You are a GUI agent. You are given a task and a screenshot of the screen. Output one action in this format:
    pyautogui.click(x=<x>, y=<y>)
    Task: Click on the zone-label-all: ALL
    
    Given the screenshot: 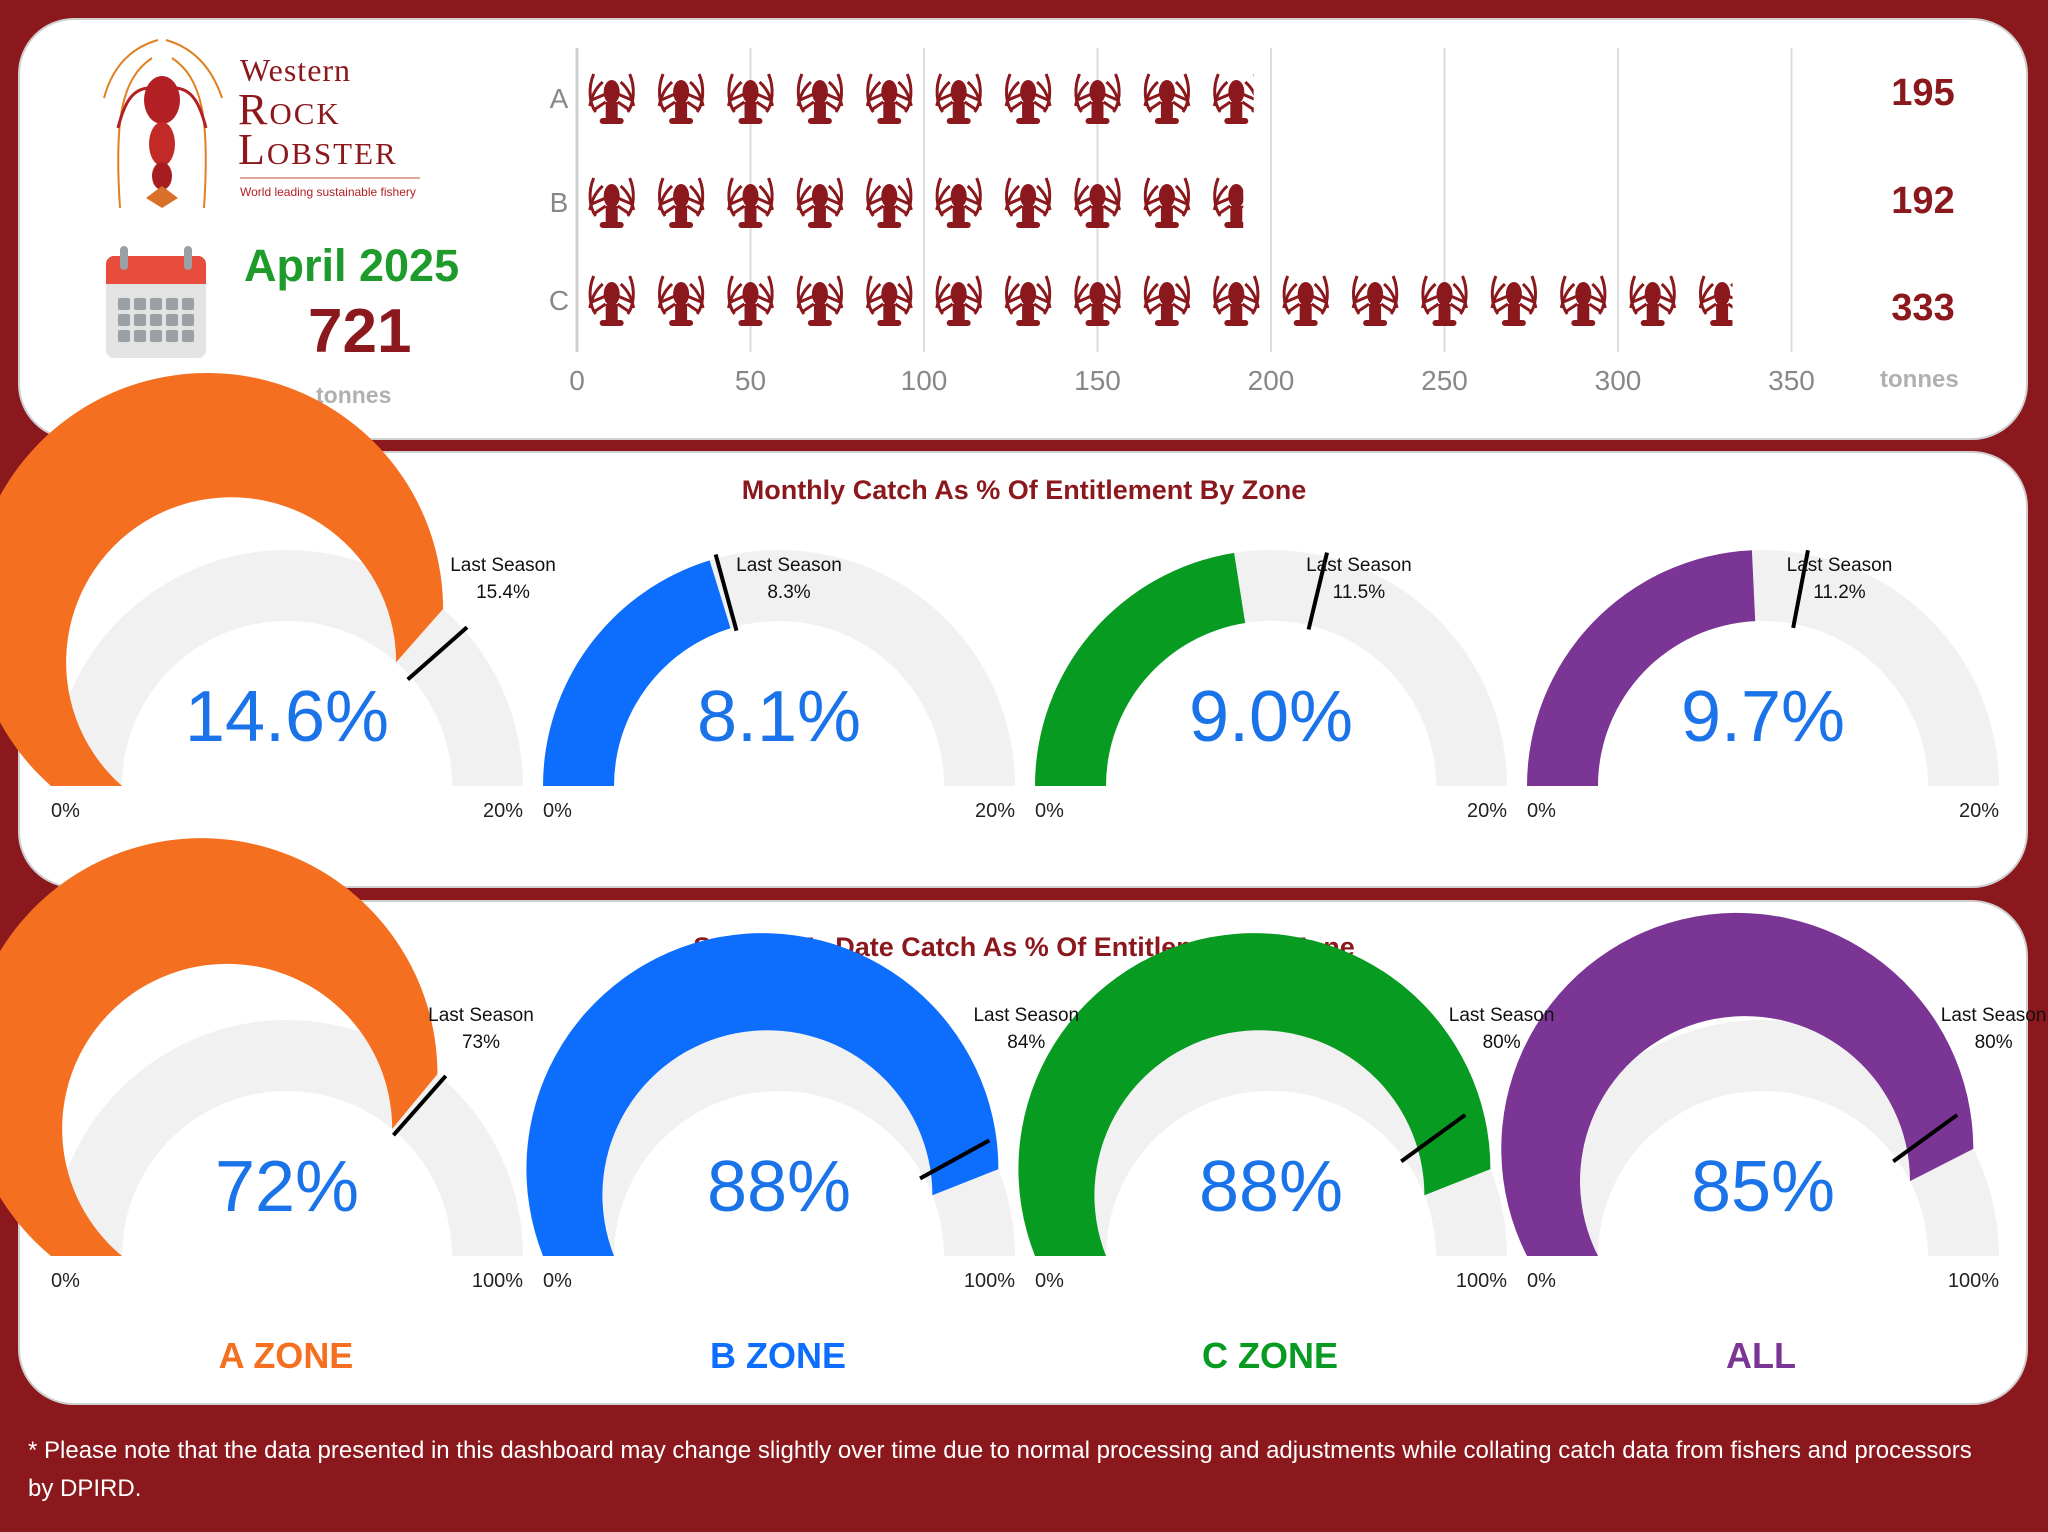 What is the action you would take?
    pyautogui.click(x=1761, y=1355)
    